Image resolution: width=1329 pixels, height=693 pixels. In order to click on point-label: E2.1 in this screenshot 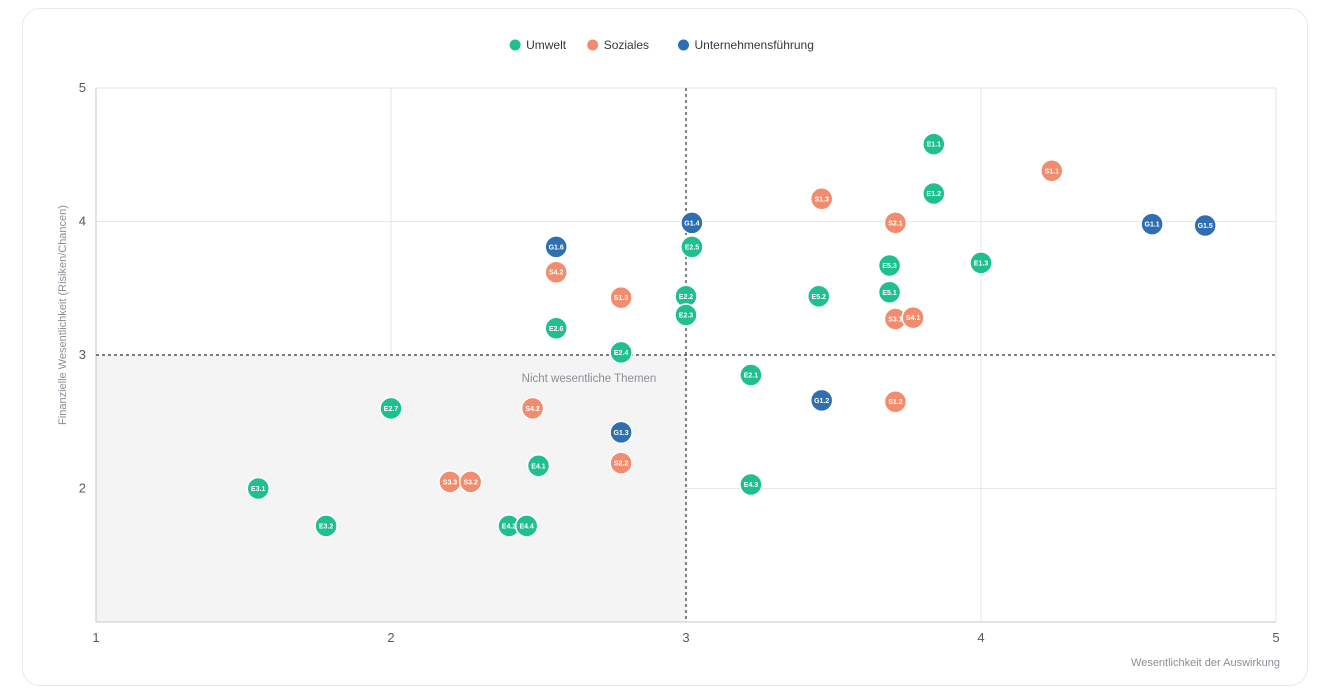, I will do `click(751, 376)`.